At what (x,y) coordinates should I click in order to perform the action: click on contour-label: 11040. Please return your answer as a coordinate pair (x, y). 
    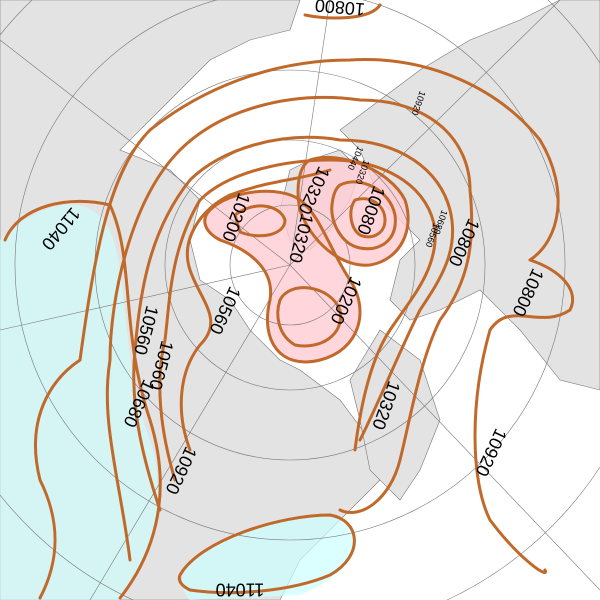
    Looking at the image, I should click on (240, 589).